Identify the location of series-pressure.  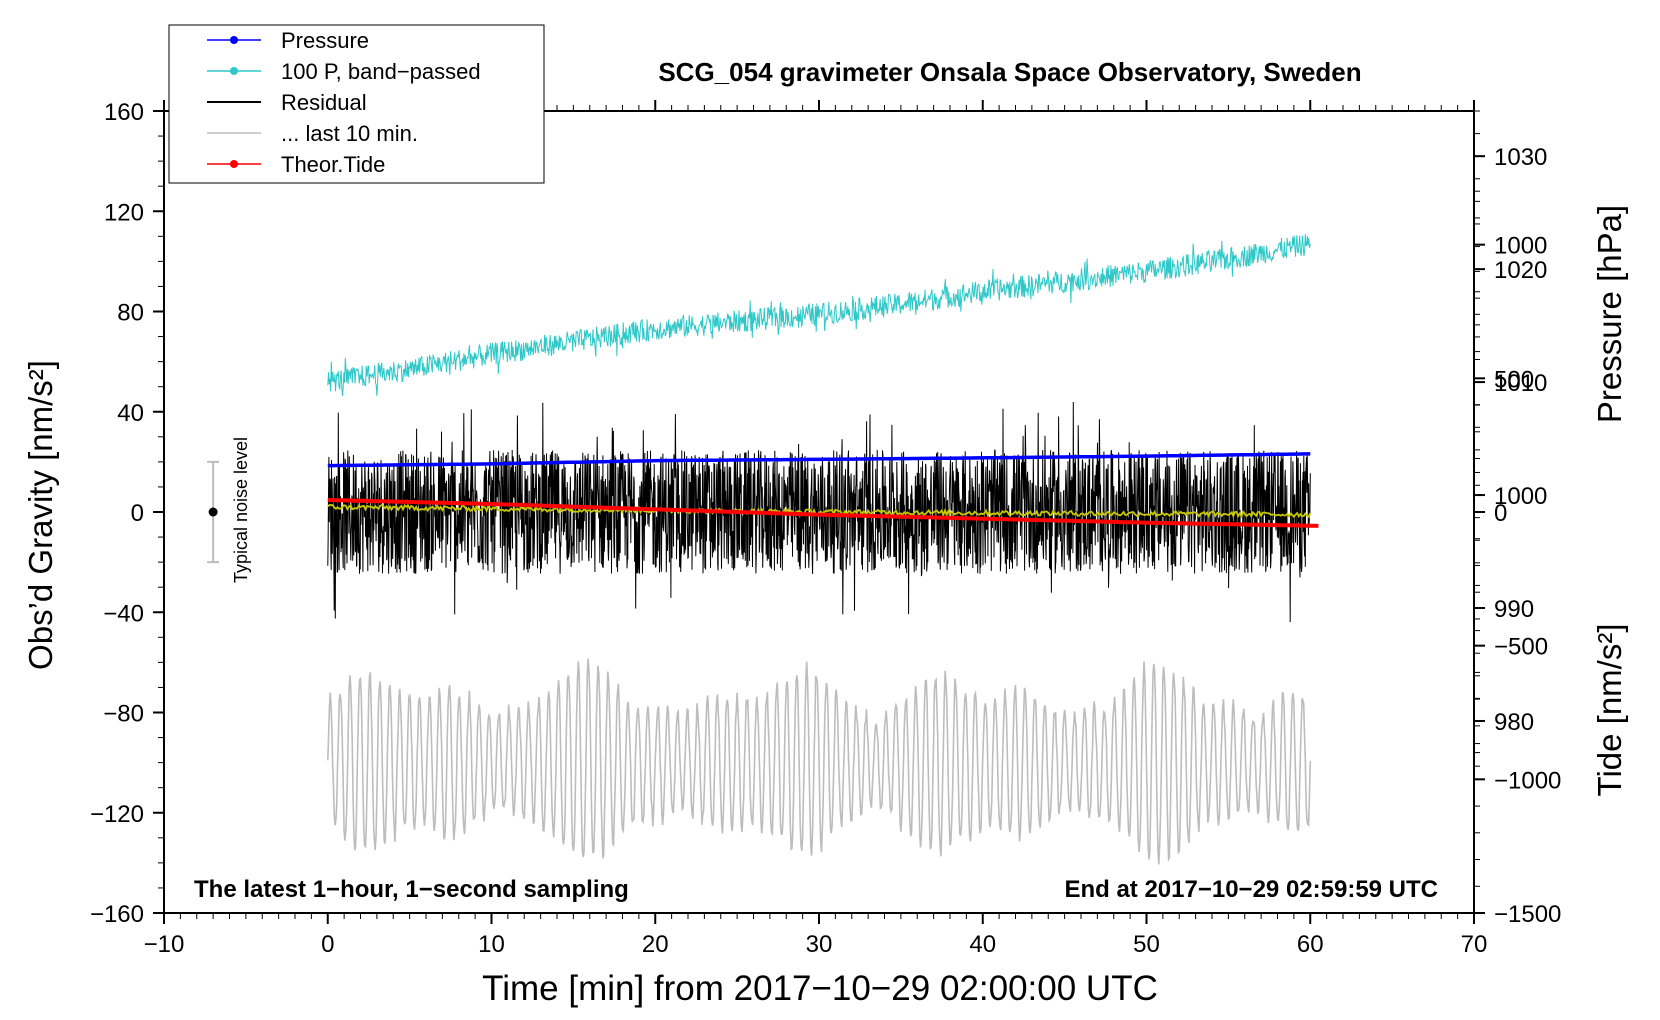
(819, 460).